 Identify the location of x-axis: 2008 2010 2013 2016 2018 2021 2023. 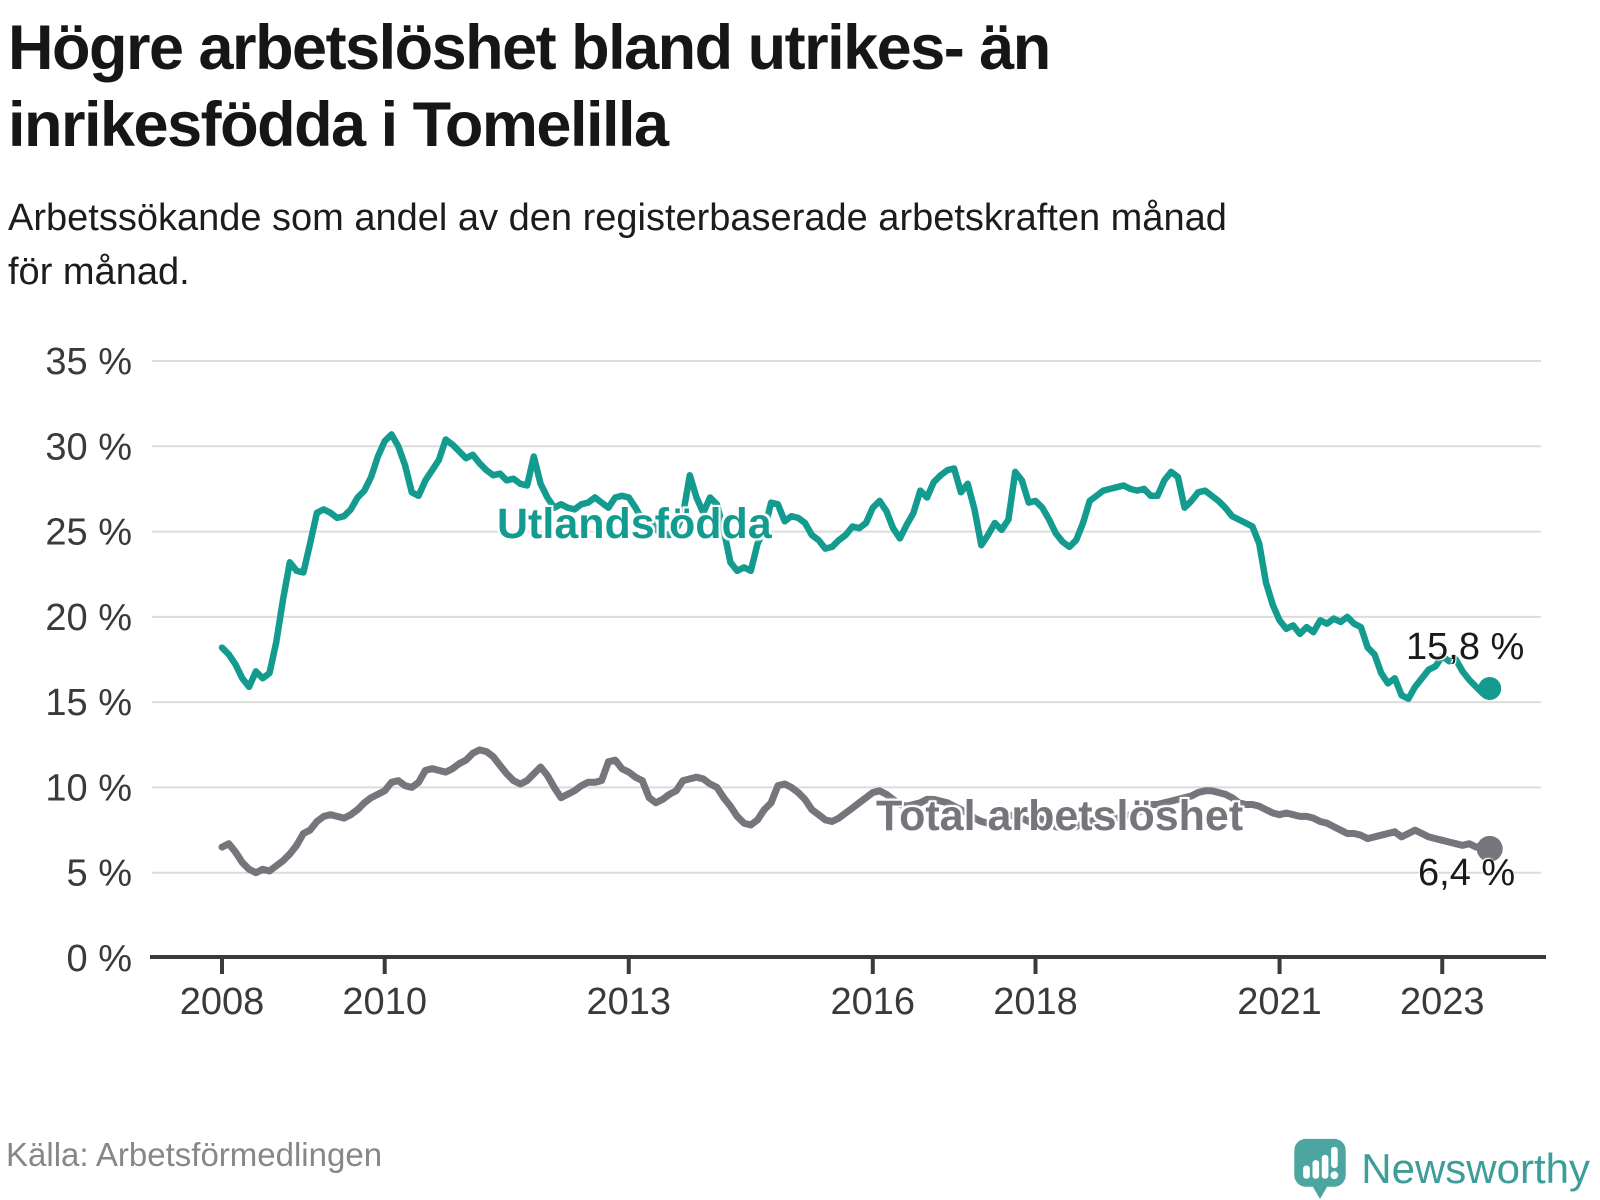
(848, 989).